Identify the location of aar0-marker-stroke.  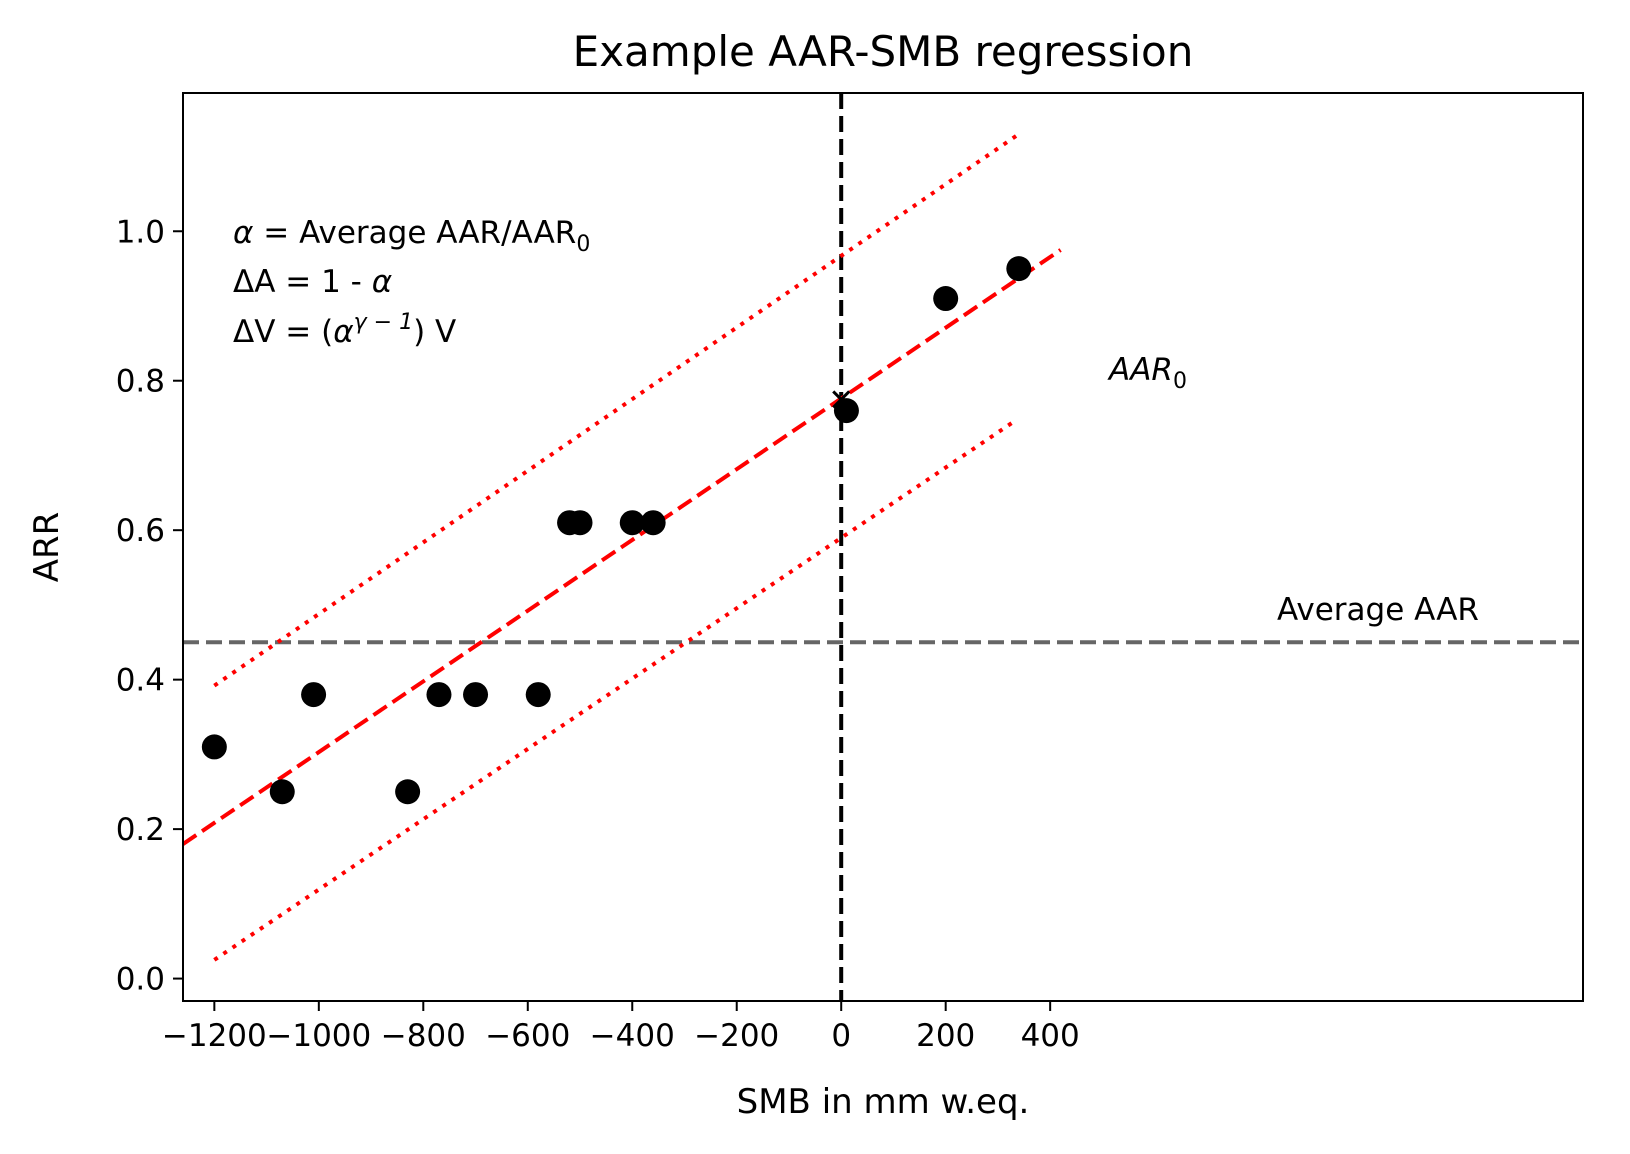
(841, 399).